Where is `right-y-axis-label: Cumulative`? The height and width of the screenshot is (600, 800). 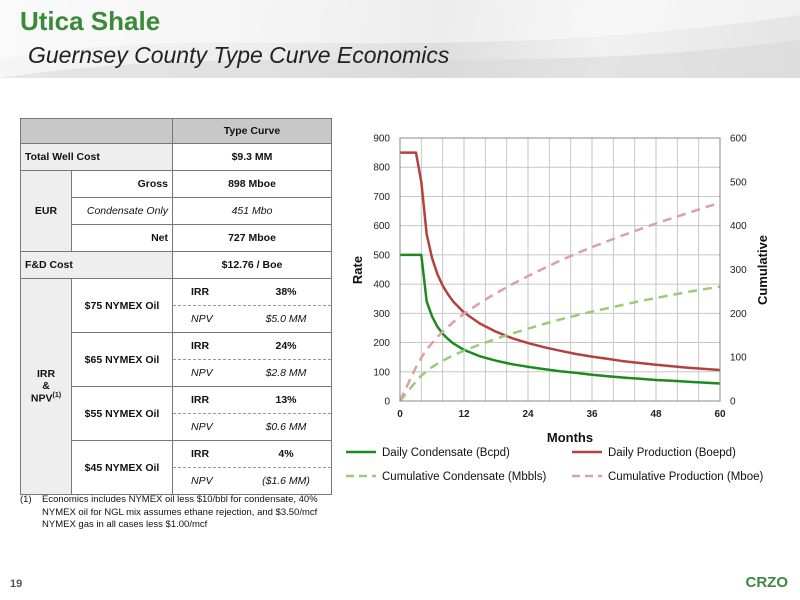 right-y-axis-label: Cumulative is located at coordinates (762, 270).